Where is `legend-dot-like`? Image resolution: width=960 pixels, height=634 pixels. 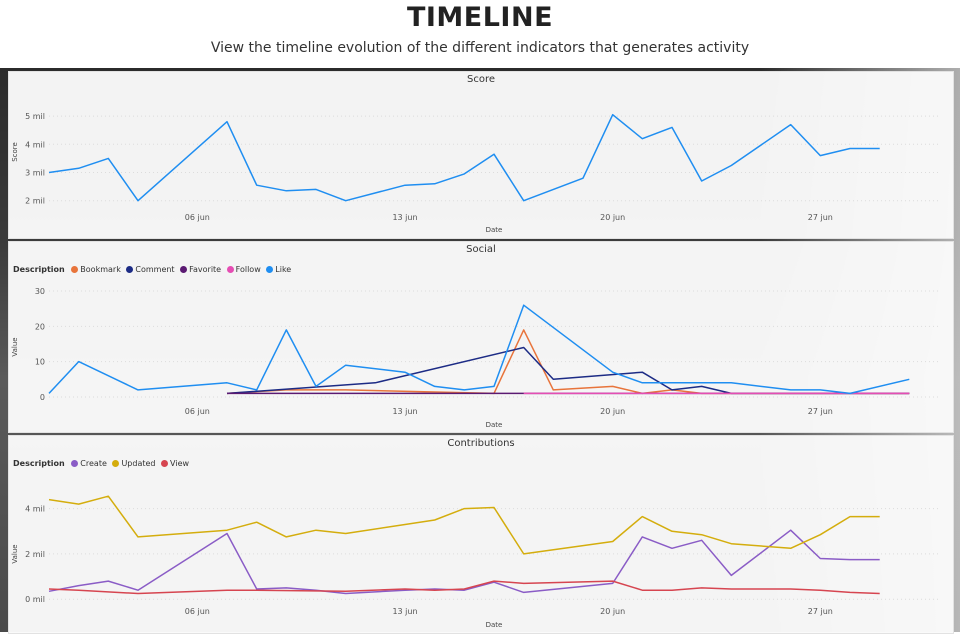 legend-dot-like is located at coordinates (270, 269).